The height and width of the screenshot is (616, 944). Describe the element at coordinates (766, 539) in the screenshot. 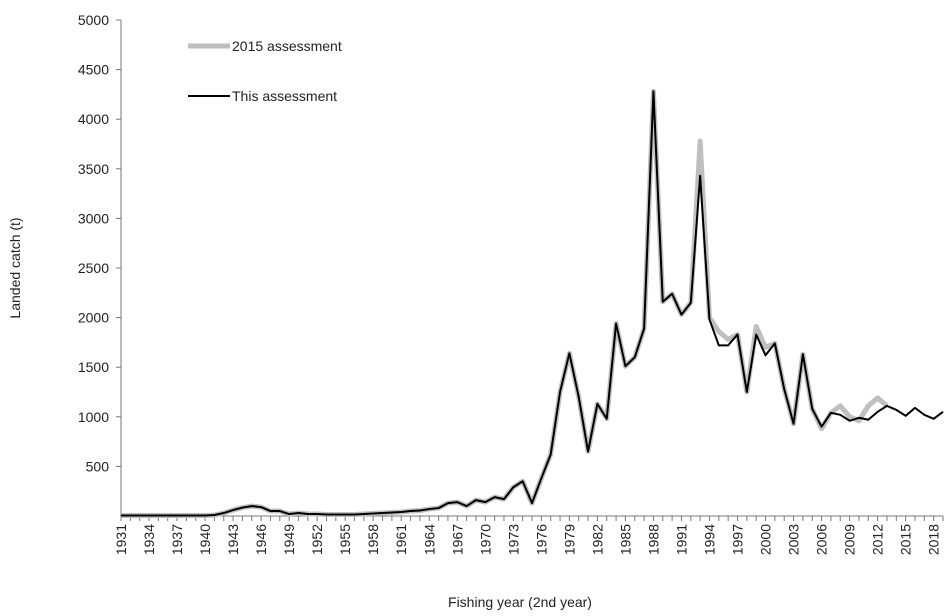

I see `x-tick-label: 2000` at that location.